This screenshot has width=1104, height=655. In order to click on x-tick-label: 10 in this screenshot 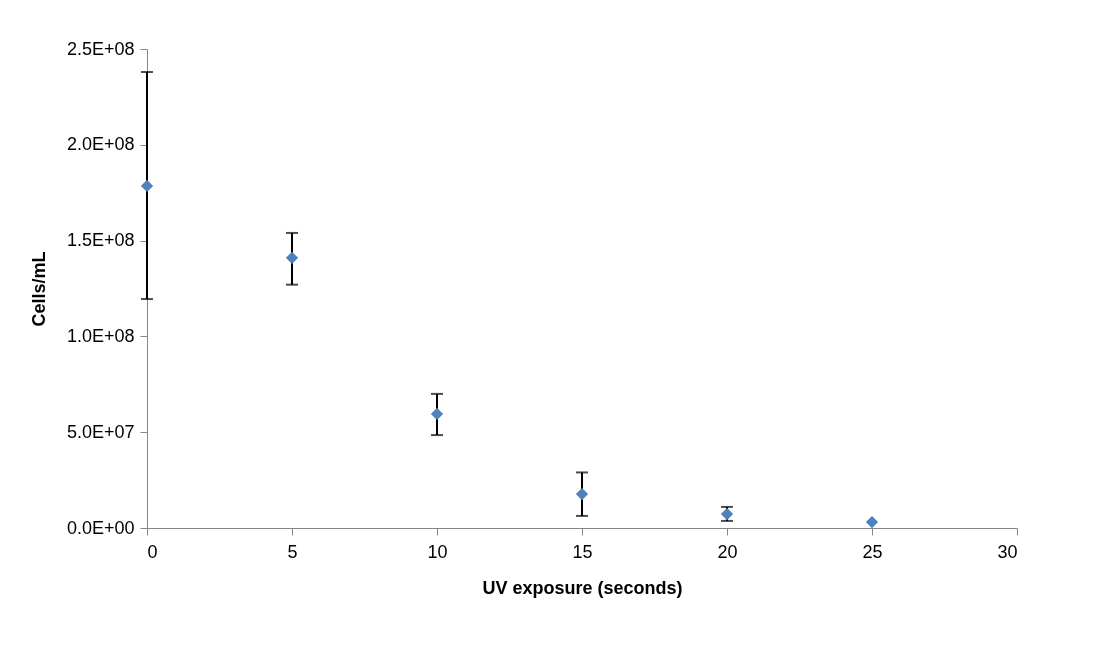, I will do `click(437, 551)`.